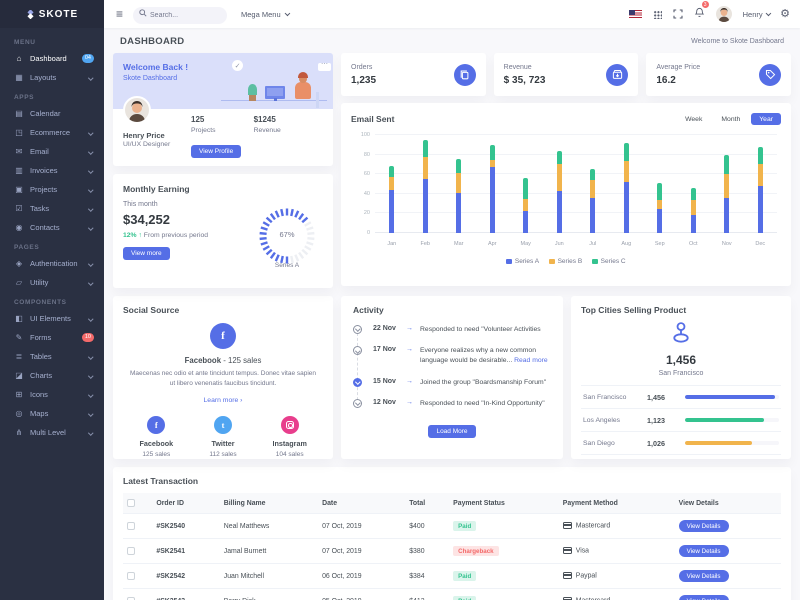 Image resolution: width=800 pixels, height=600 pixels. I want to click on sidebar-item-label: Forms, so click(41, 337).